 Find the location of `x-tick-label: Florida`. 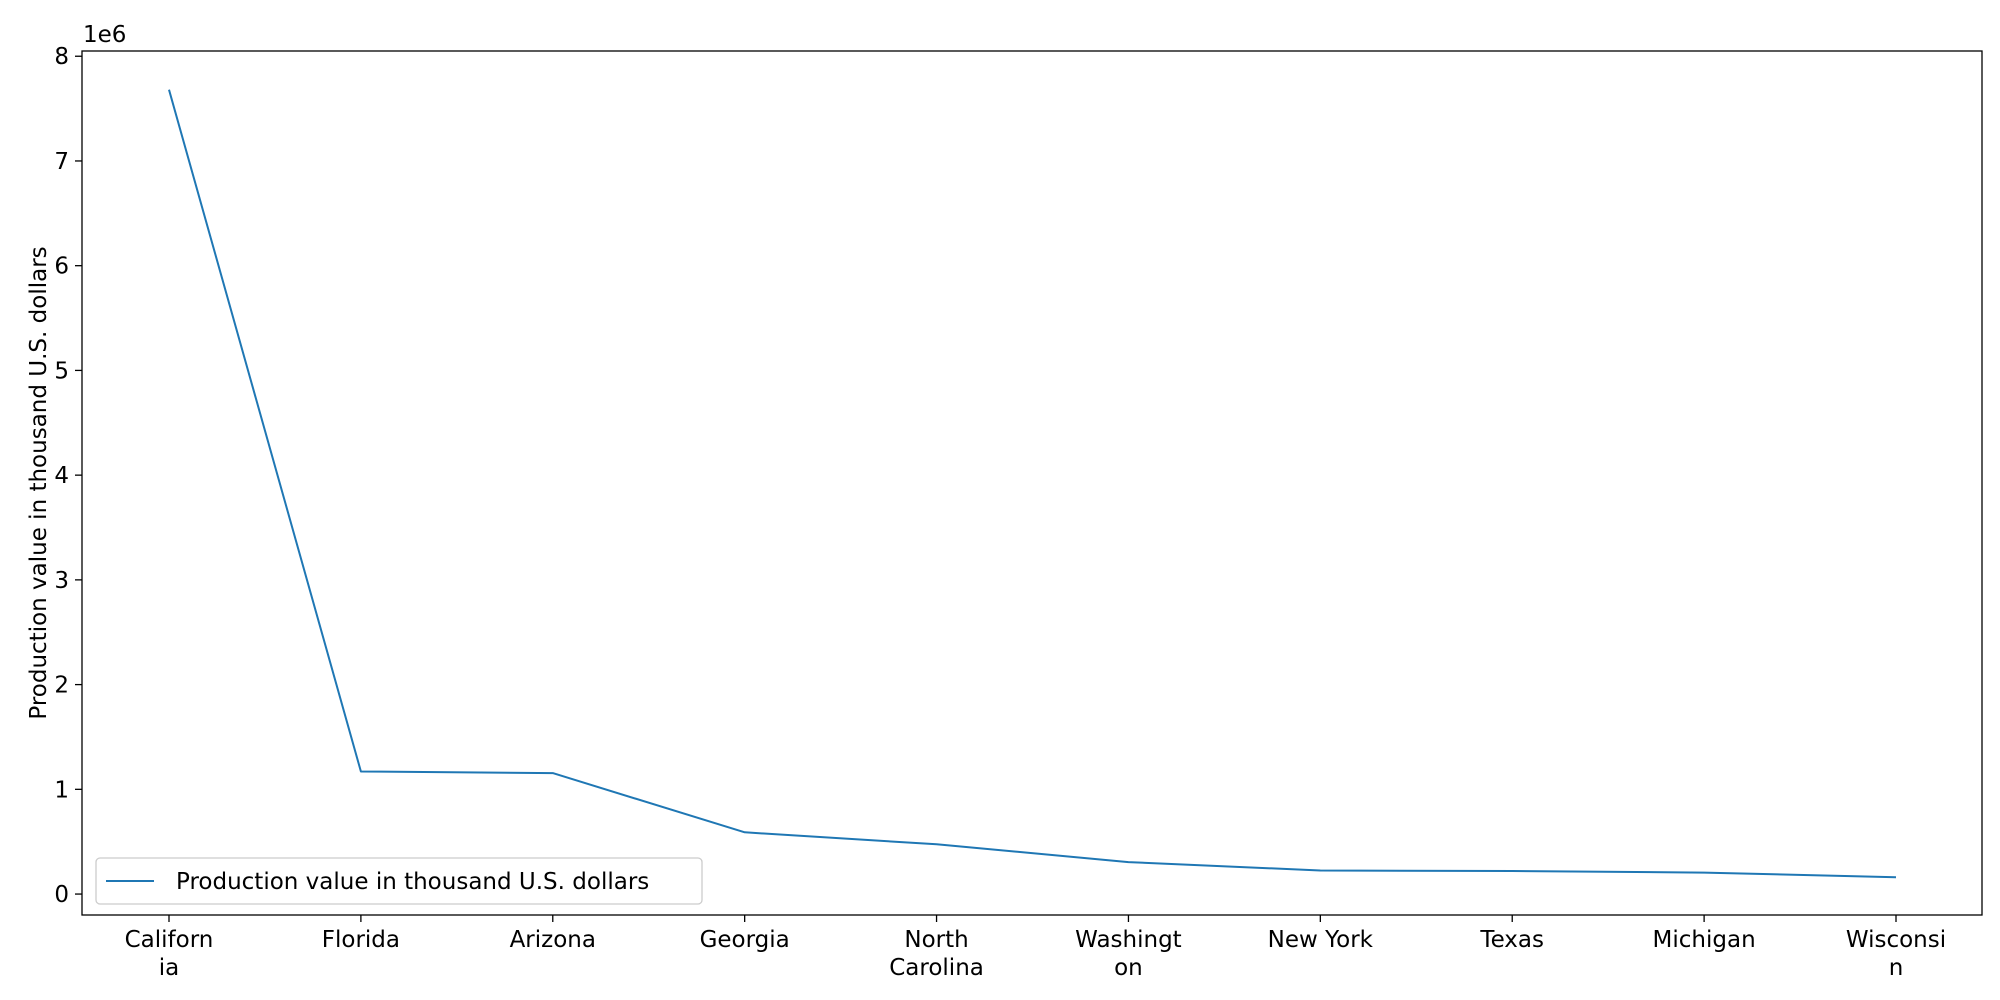

x-tick-label: Florida is located at coordinates (361, 940).